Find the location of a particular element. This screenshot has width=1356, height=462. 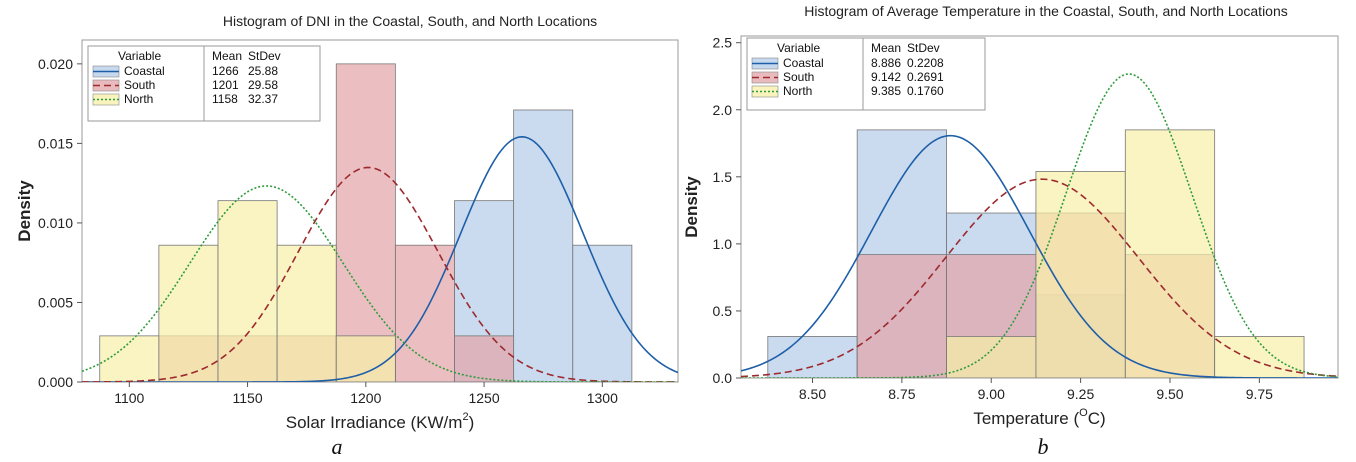

legend-mean: 9.142 is located at coordinates (886, 77).